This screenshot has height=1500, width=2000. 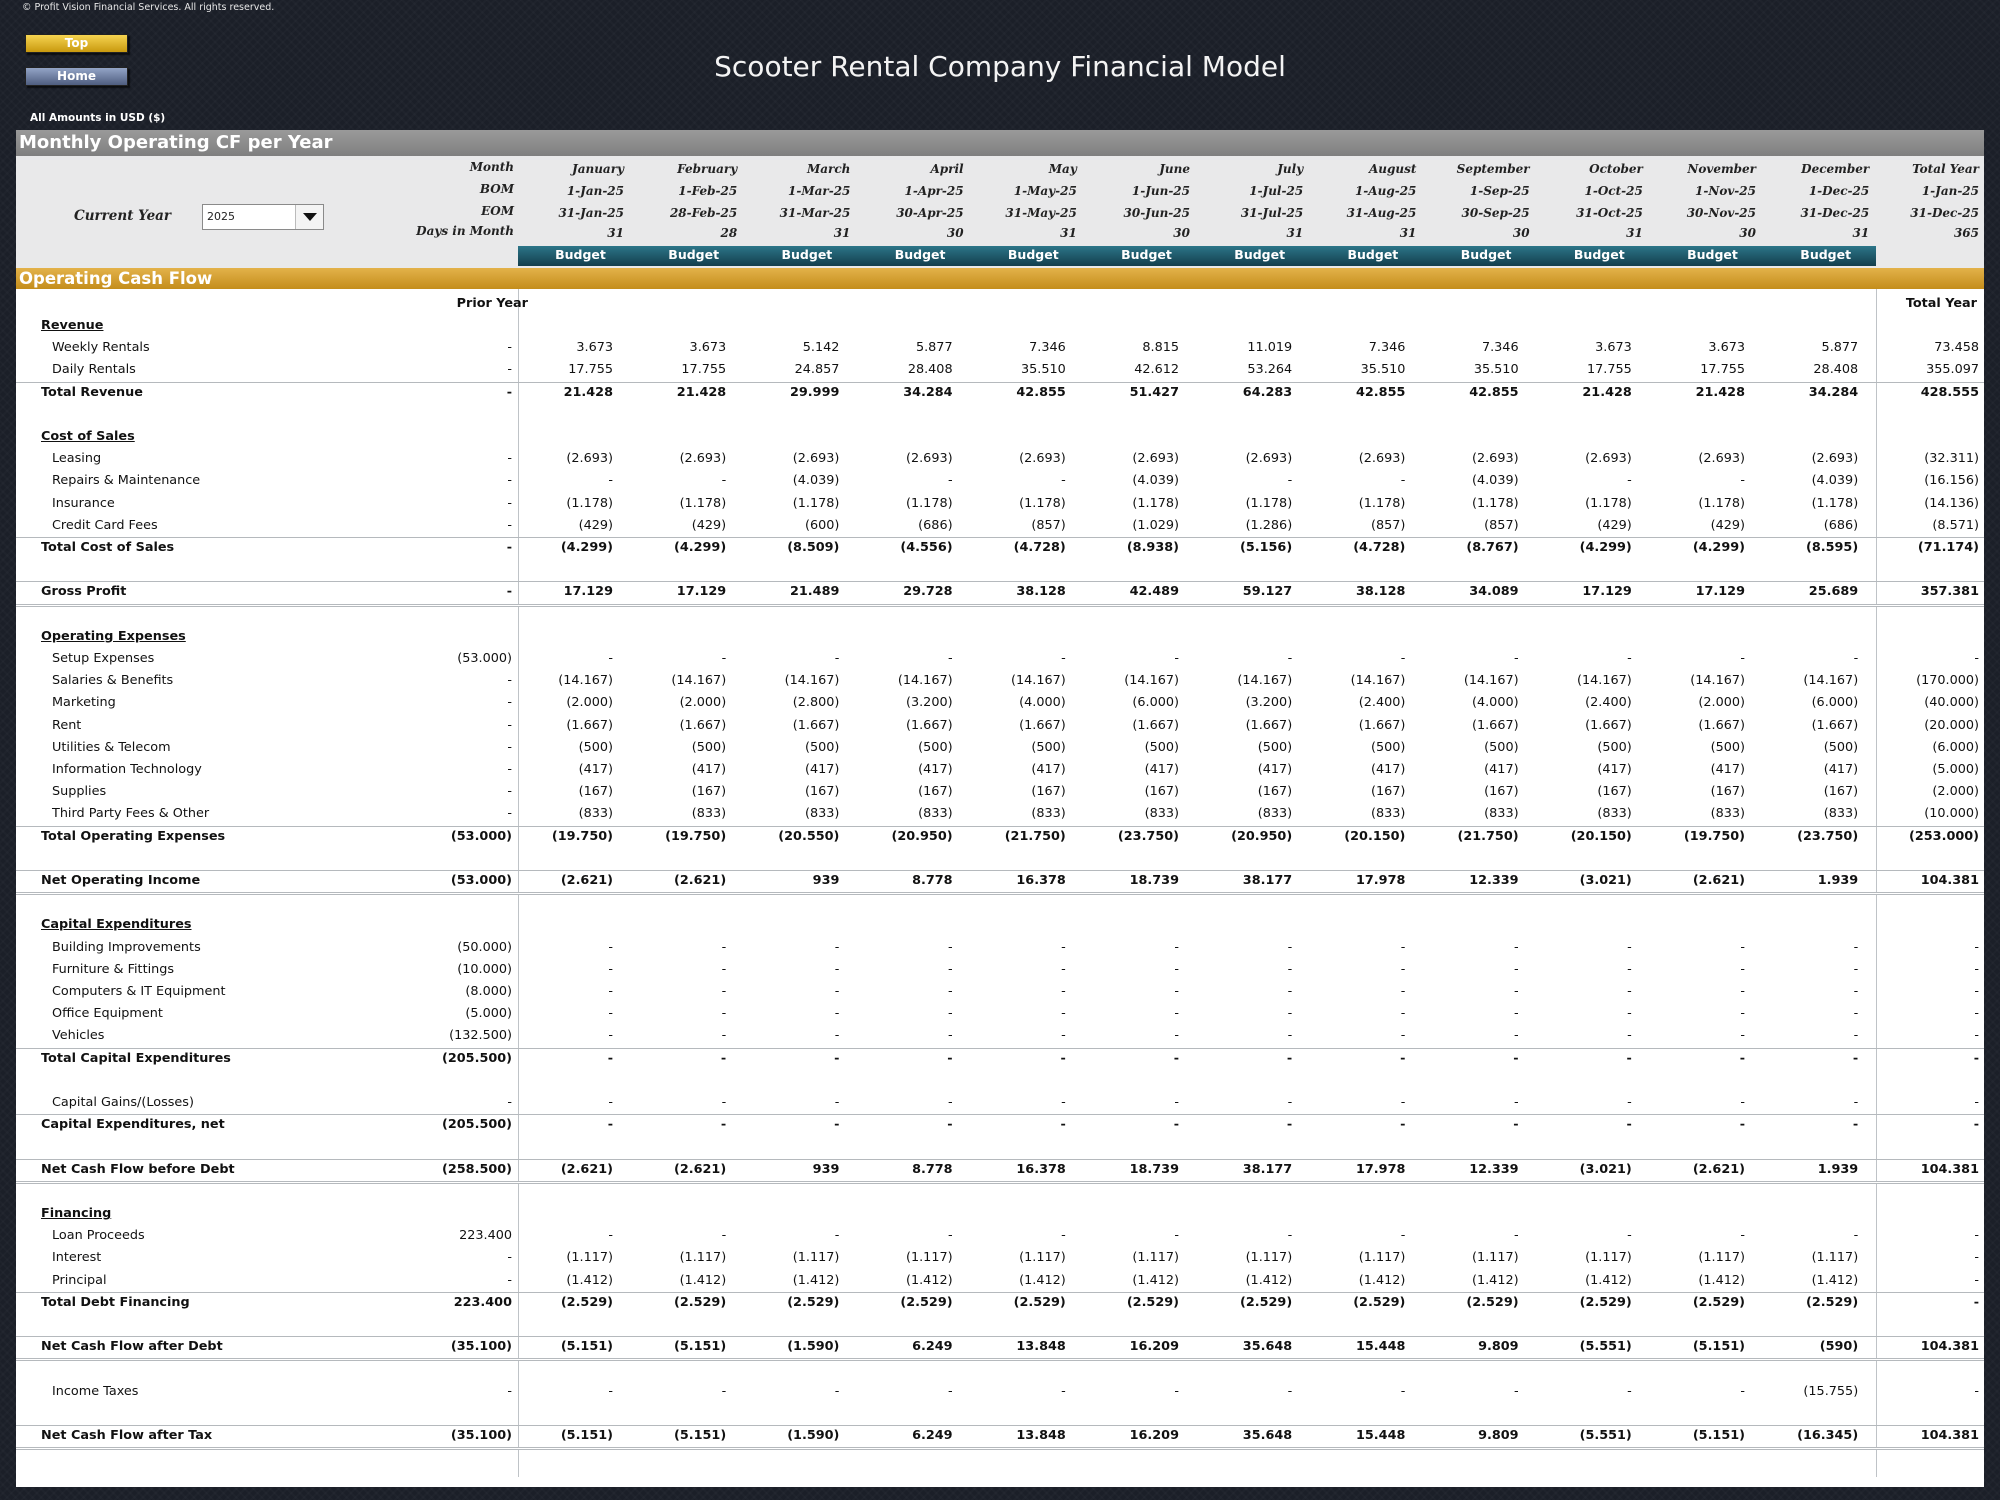 I want to click on header-bom: 1-Oct-25, so click(x=1613, y=191).